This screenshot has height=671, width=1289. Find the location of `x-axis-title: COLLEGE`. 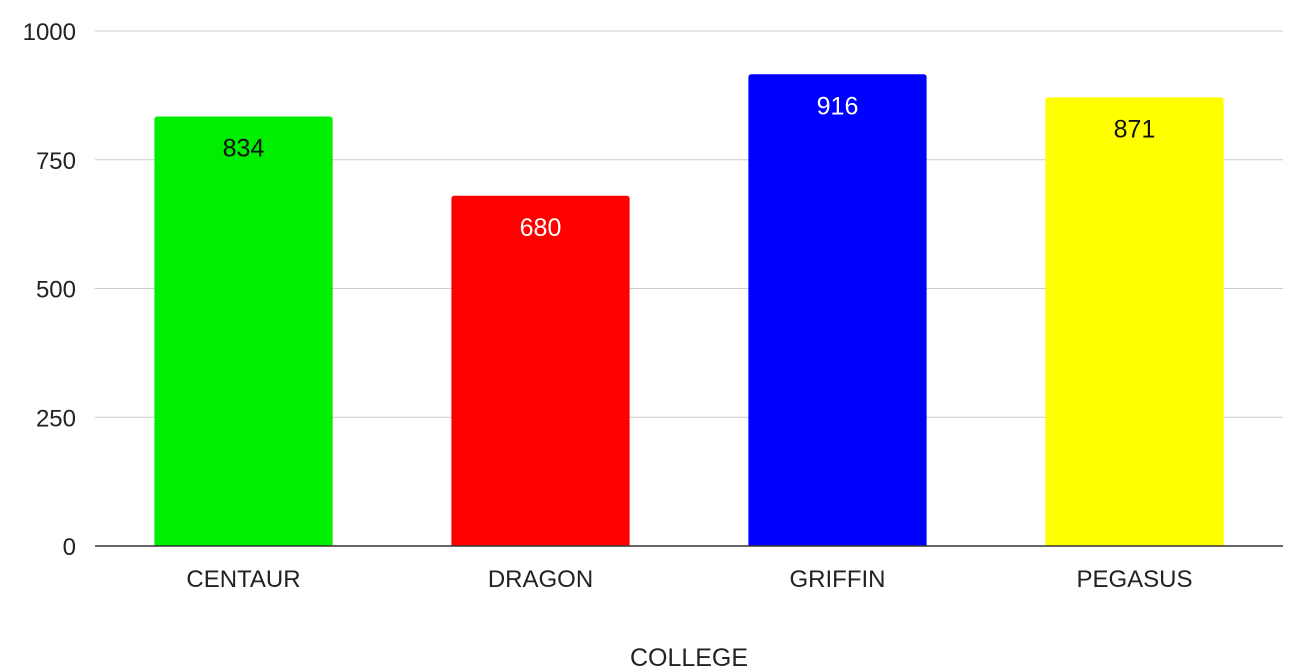

x-axis-title: COLLEGE is located at coordinates (689, 657).